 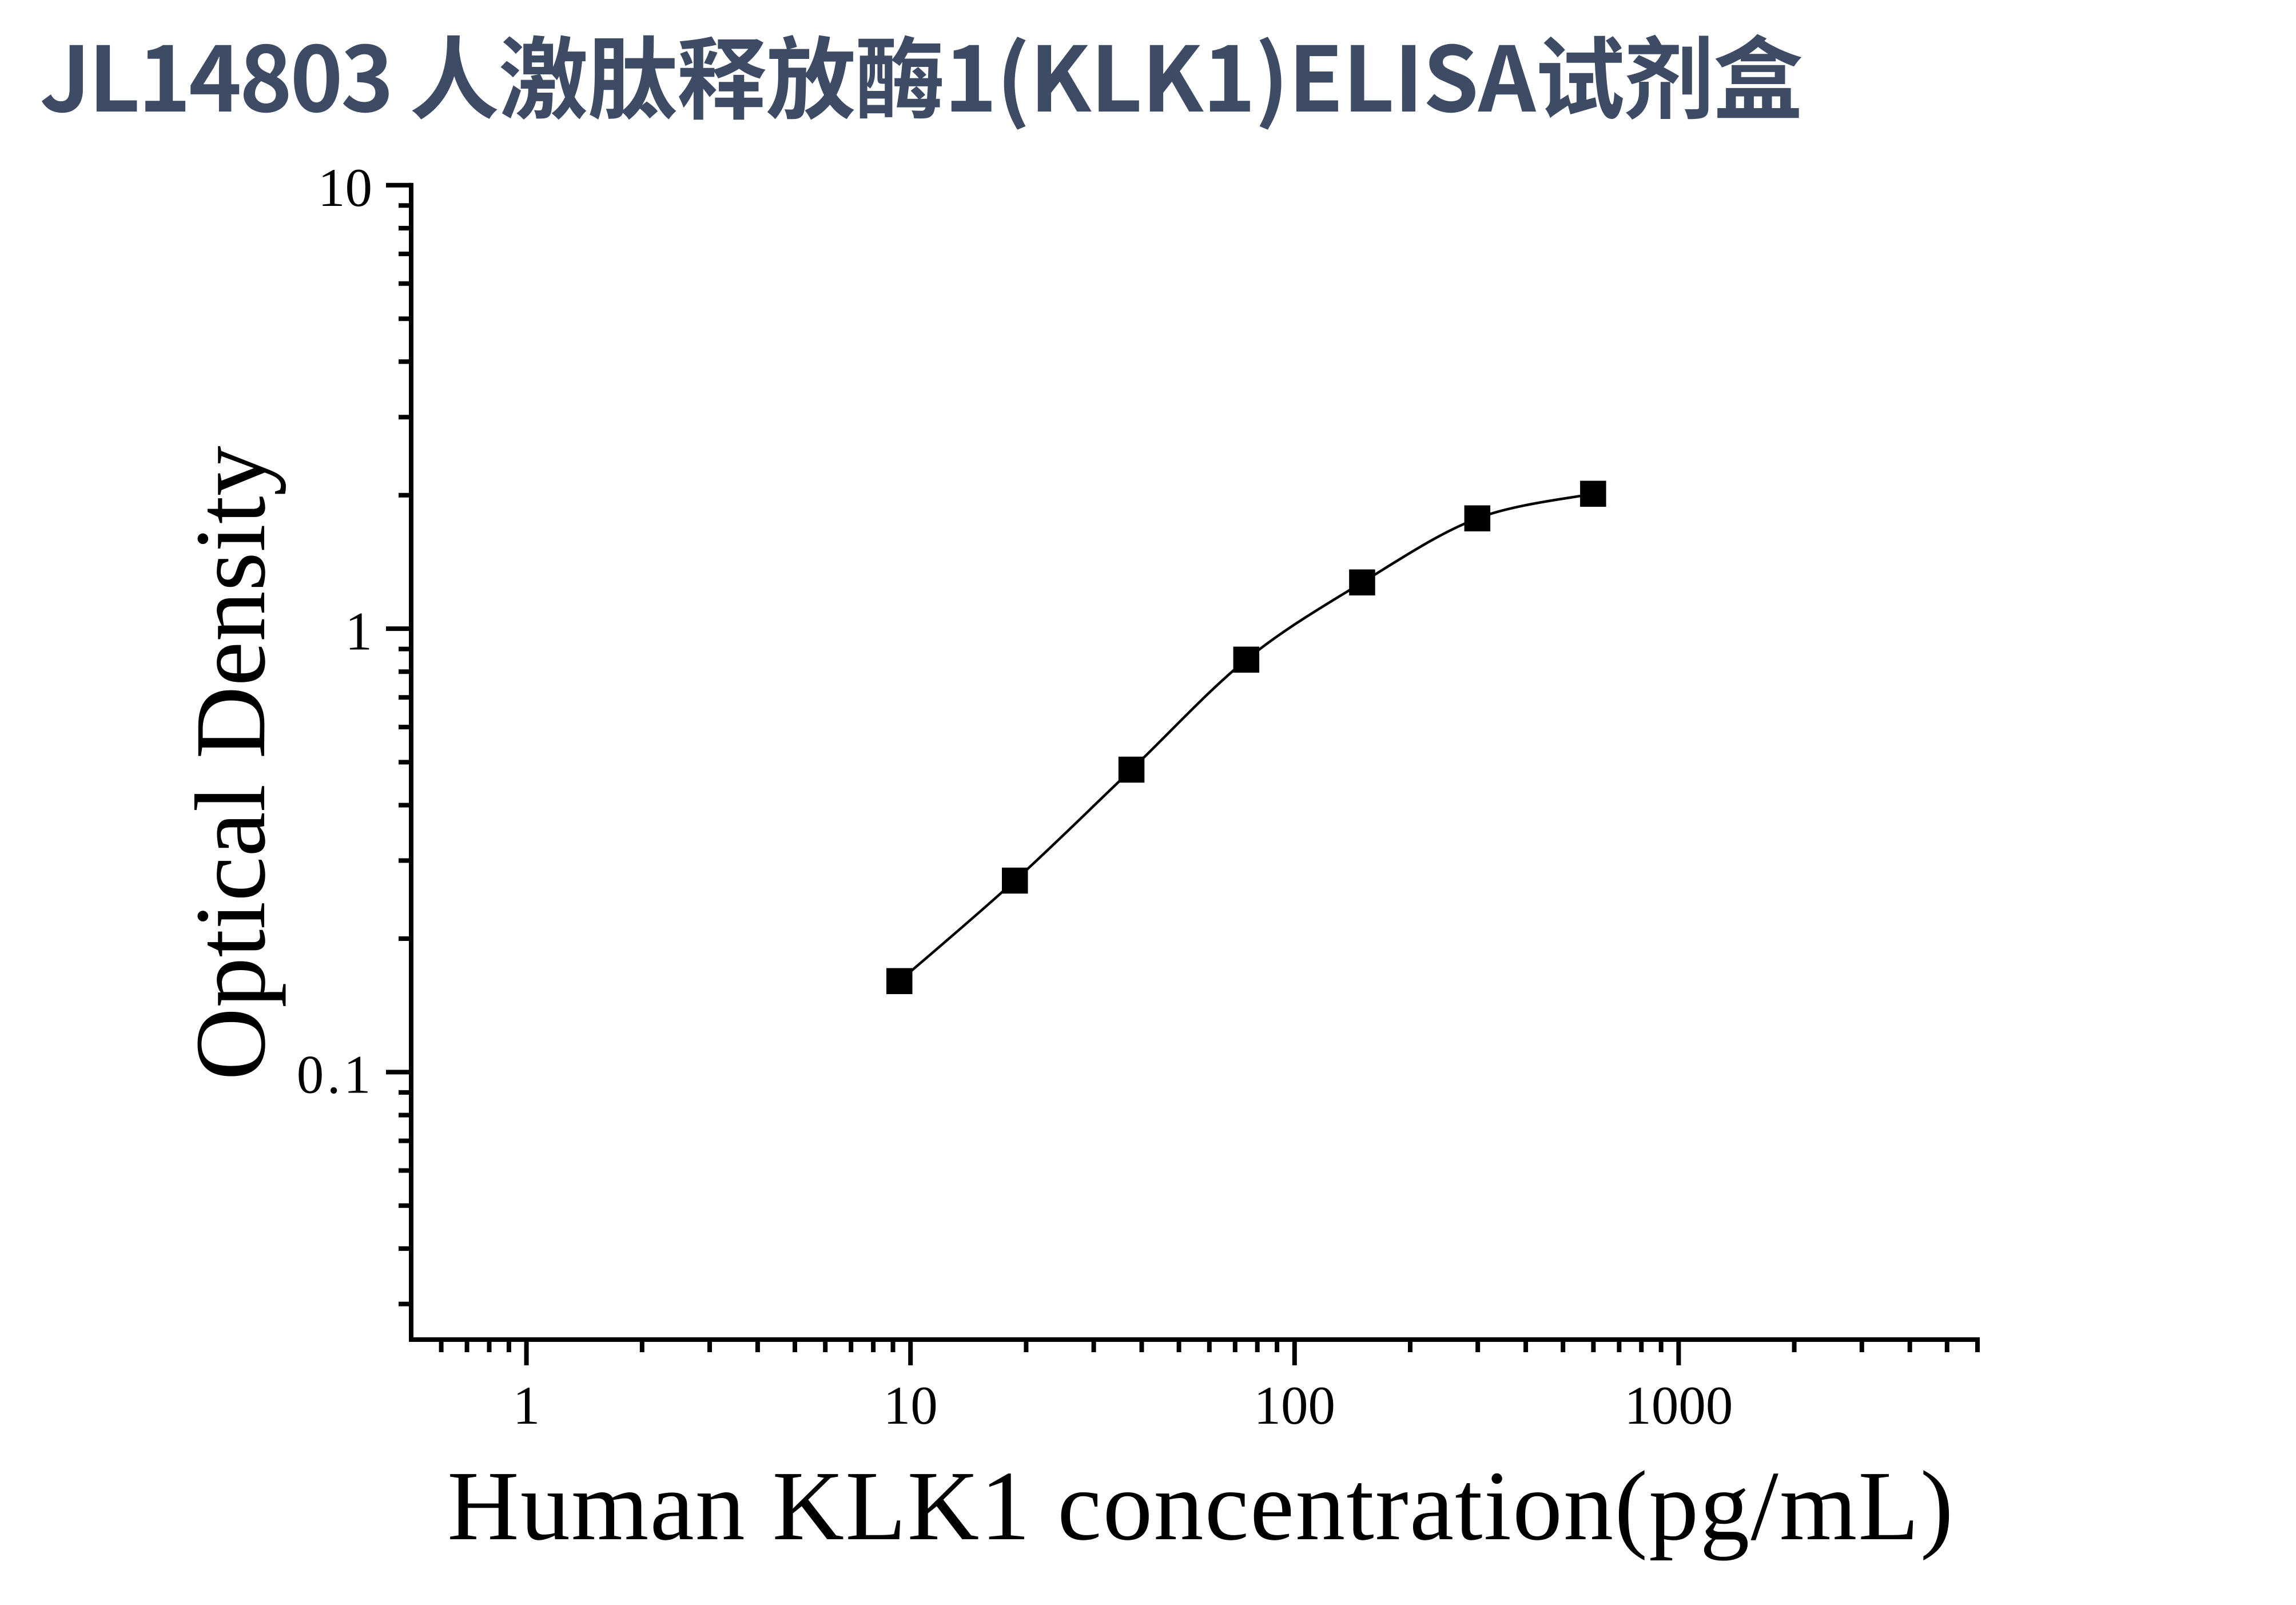 I want to click on svg-text: Optical Density, so click(x=231, y=763).